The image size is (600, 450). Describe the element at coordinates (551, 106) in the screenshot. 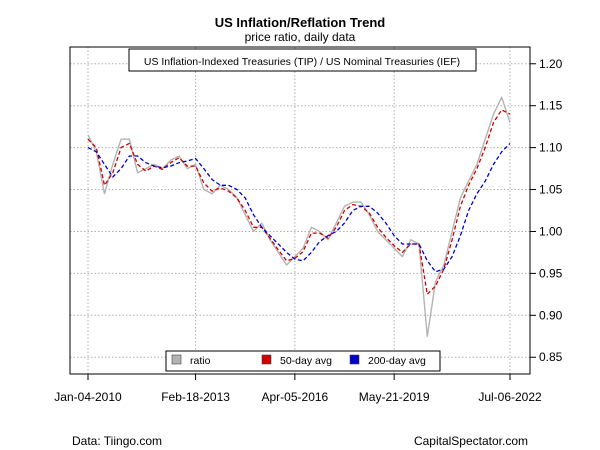

I see `y-tick-label: 1.15` at that location.